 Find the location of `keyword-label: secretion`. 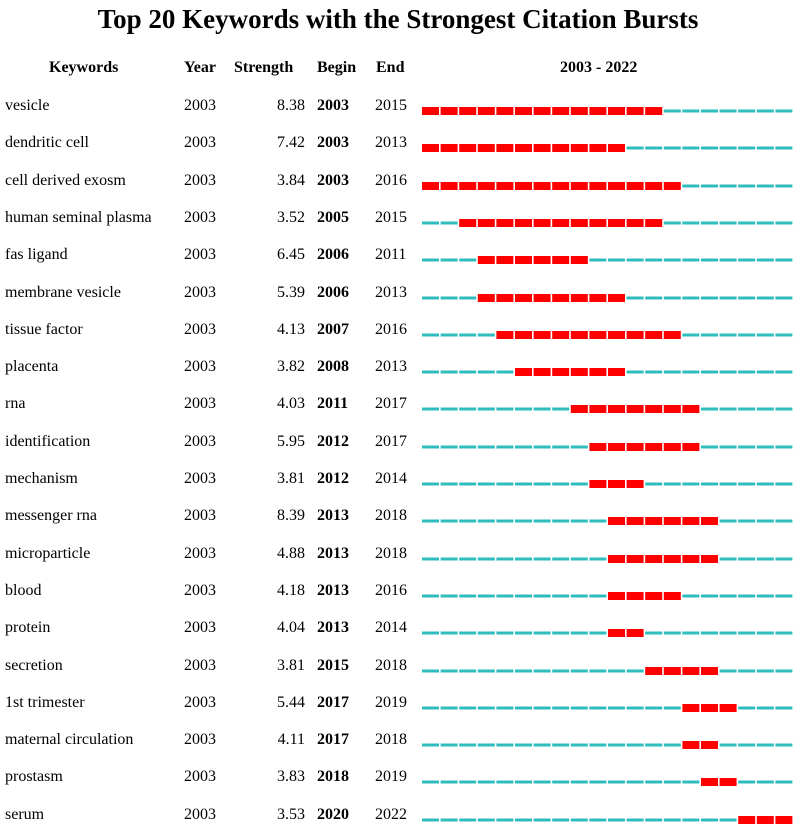

keyword-label: secretion is located at coordinates (34, 665).